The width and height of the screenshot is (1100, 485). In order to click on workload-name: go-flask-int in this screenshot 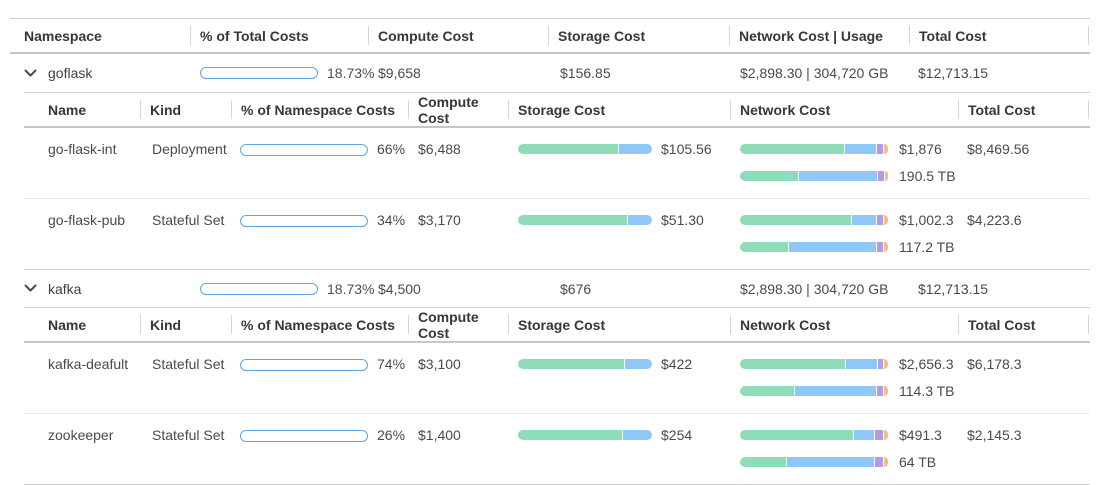, I will do `click(82, 149)`.